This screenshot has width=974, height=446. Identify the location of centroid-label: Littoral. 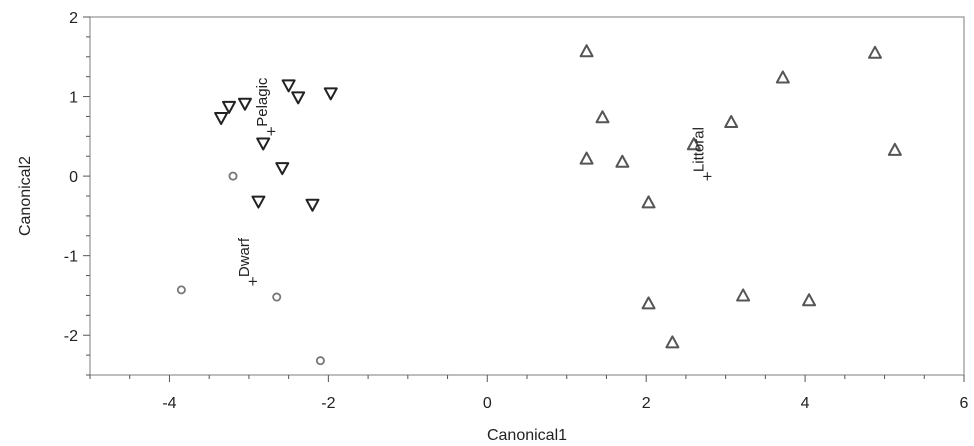
(698, 149).